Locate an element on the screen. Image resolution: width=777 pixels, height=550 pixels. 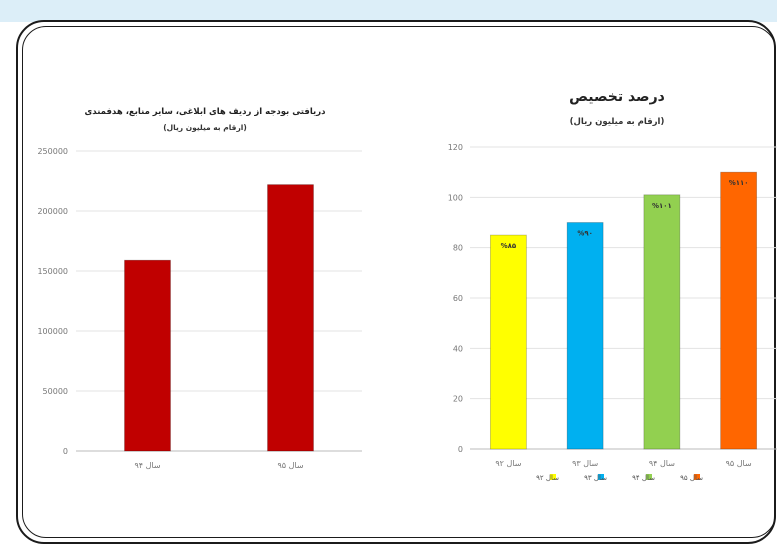
allocation-chart-category-label: سال ۹۵ is located at coordinates (739, 463).